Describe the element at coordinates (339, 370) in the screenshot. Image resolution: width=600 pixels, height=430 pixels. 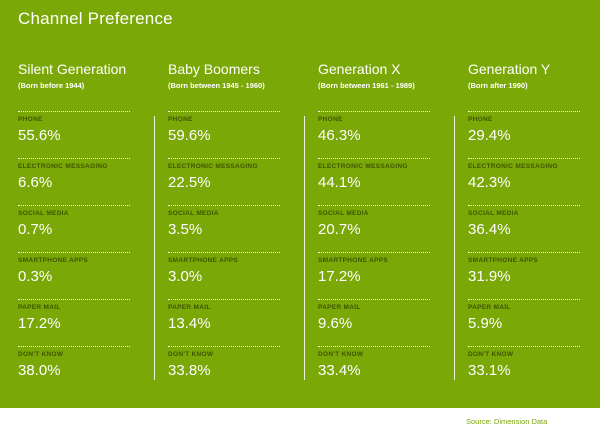
I see `stat-value: 33.4%` at that location.